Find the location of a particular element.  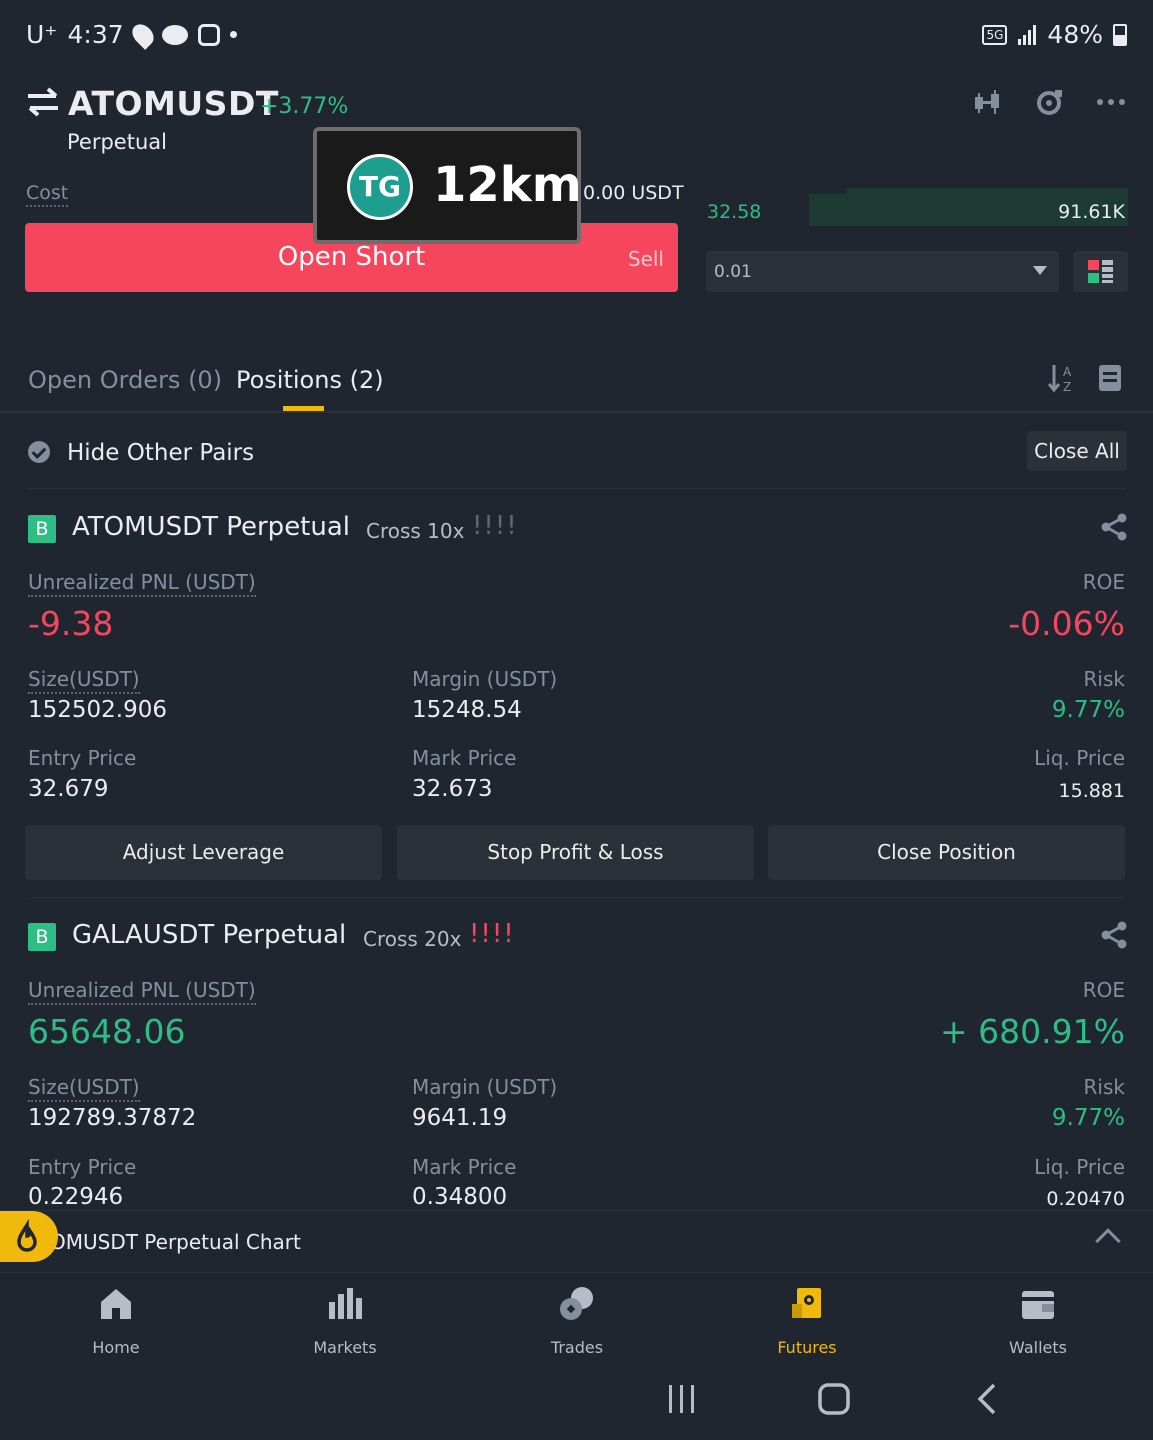

back-icon is located at coordinates (987, 1399).